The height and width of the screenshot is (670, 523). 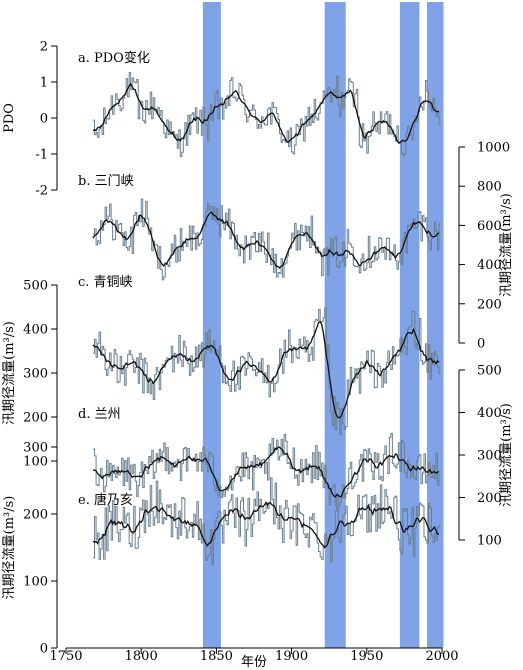 I want to click on y-tick-label-d: 500, so click(x=489, y=371).